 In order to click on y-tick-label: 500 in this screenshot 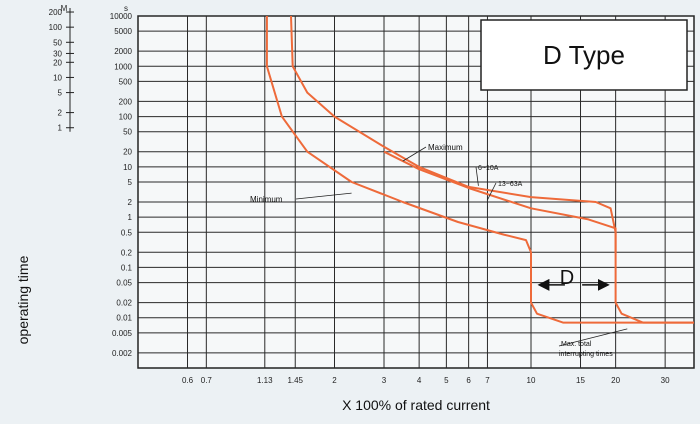, I will do `click(126, 81)`.